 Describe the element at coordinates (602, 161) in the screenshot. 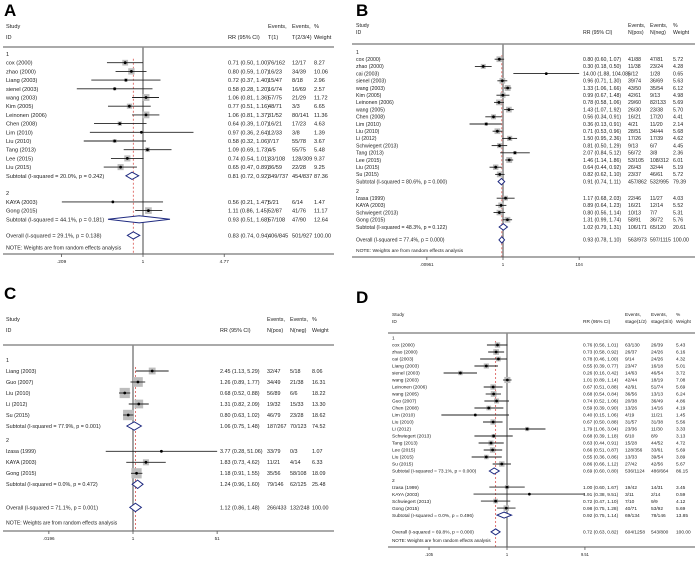

I see `study-rr-ci: 1.46 (1.14, 1.86)` at that location.